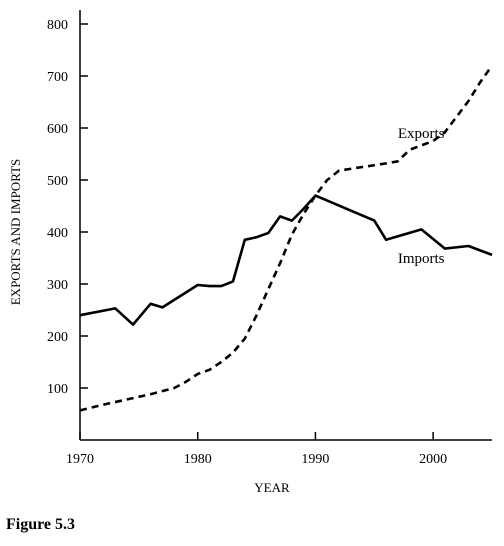 The width and height of the screenshot is (504, 546). I want to click on y-tick-label: 200, so click(57, 337).